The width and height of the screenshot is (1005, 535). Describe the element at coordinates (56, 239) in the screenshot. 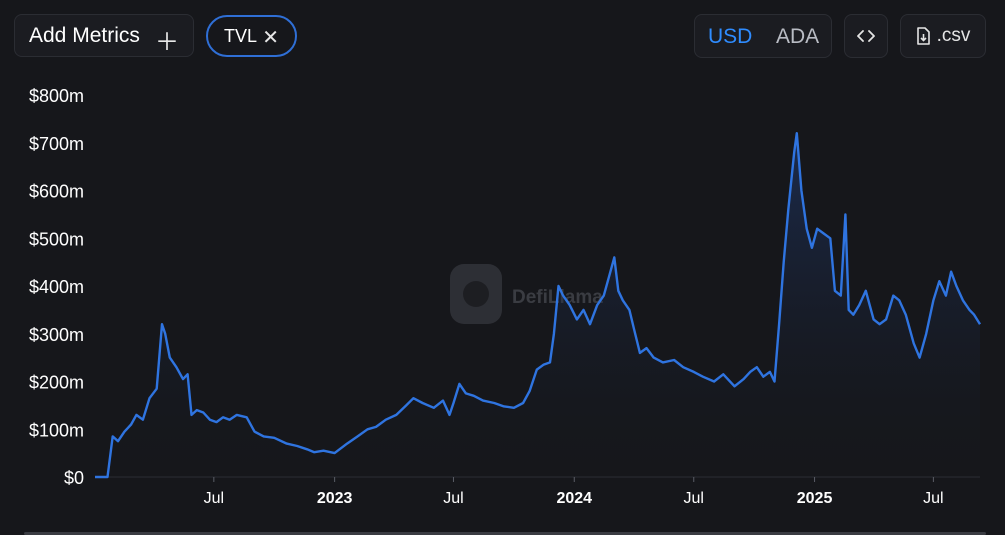

I see `y-tick-label: $500m` at that location.